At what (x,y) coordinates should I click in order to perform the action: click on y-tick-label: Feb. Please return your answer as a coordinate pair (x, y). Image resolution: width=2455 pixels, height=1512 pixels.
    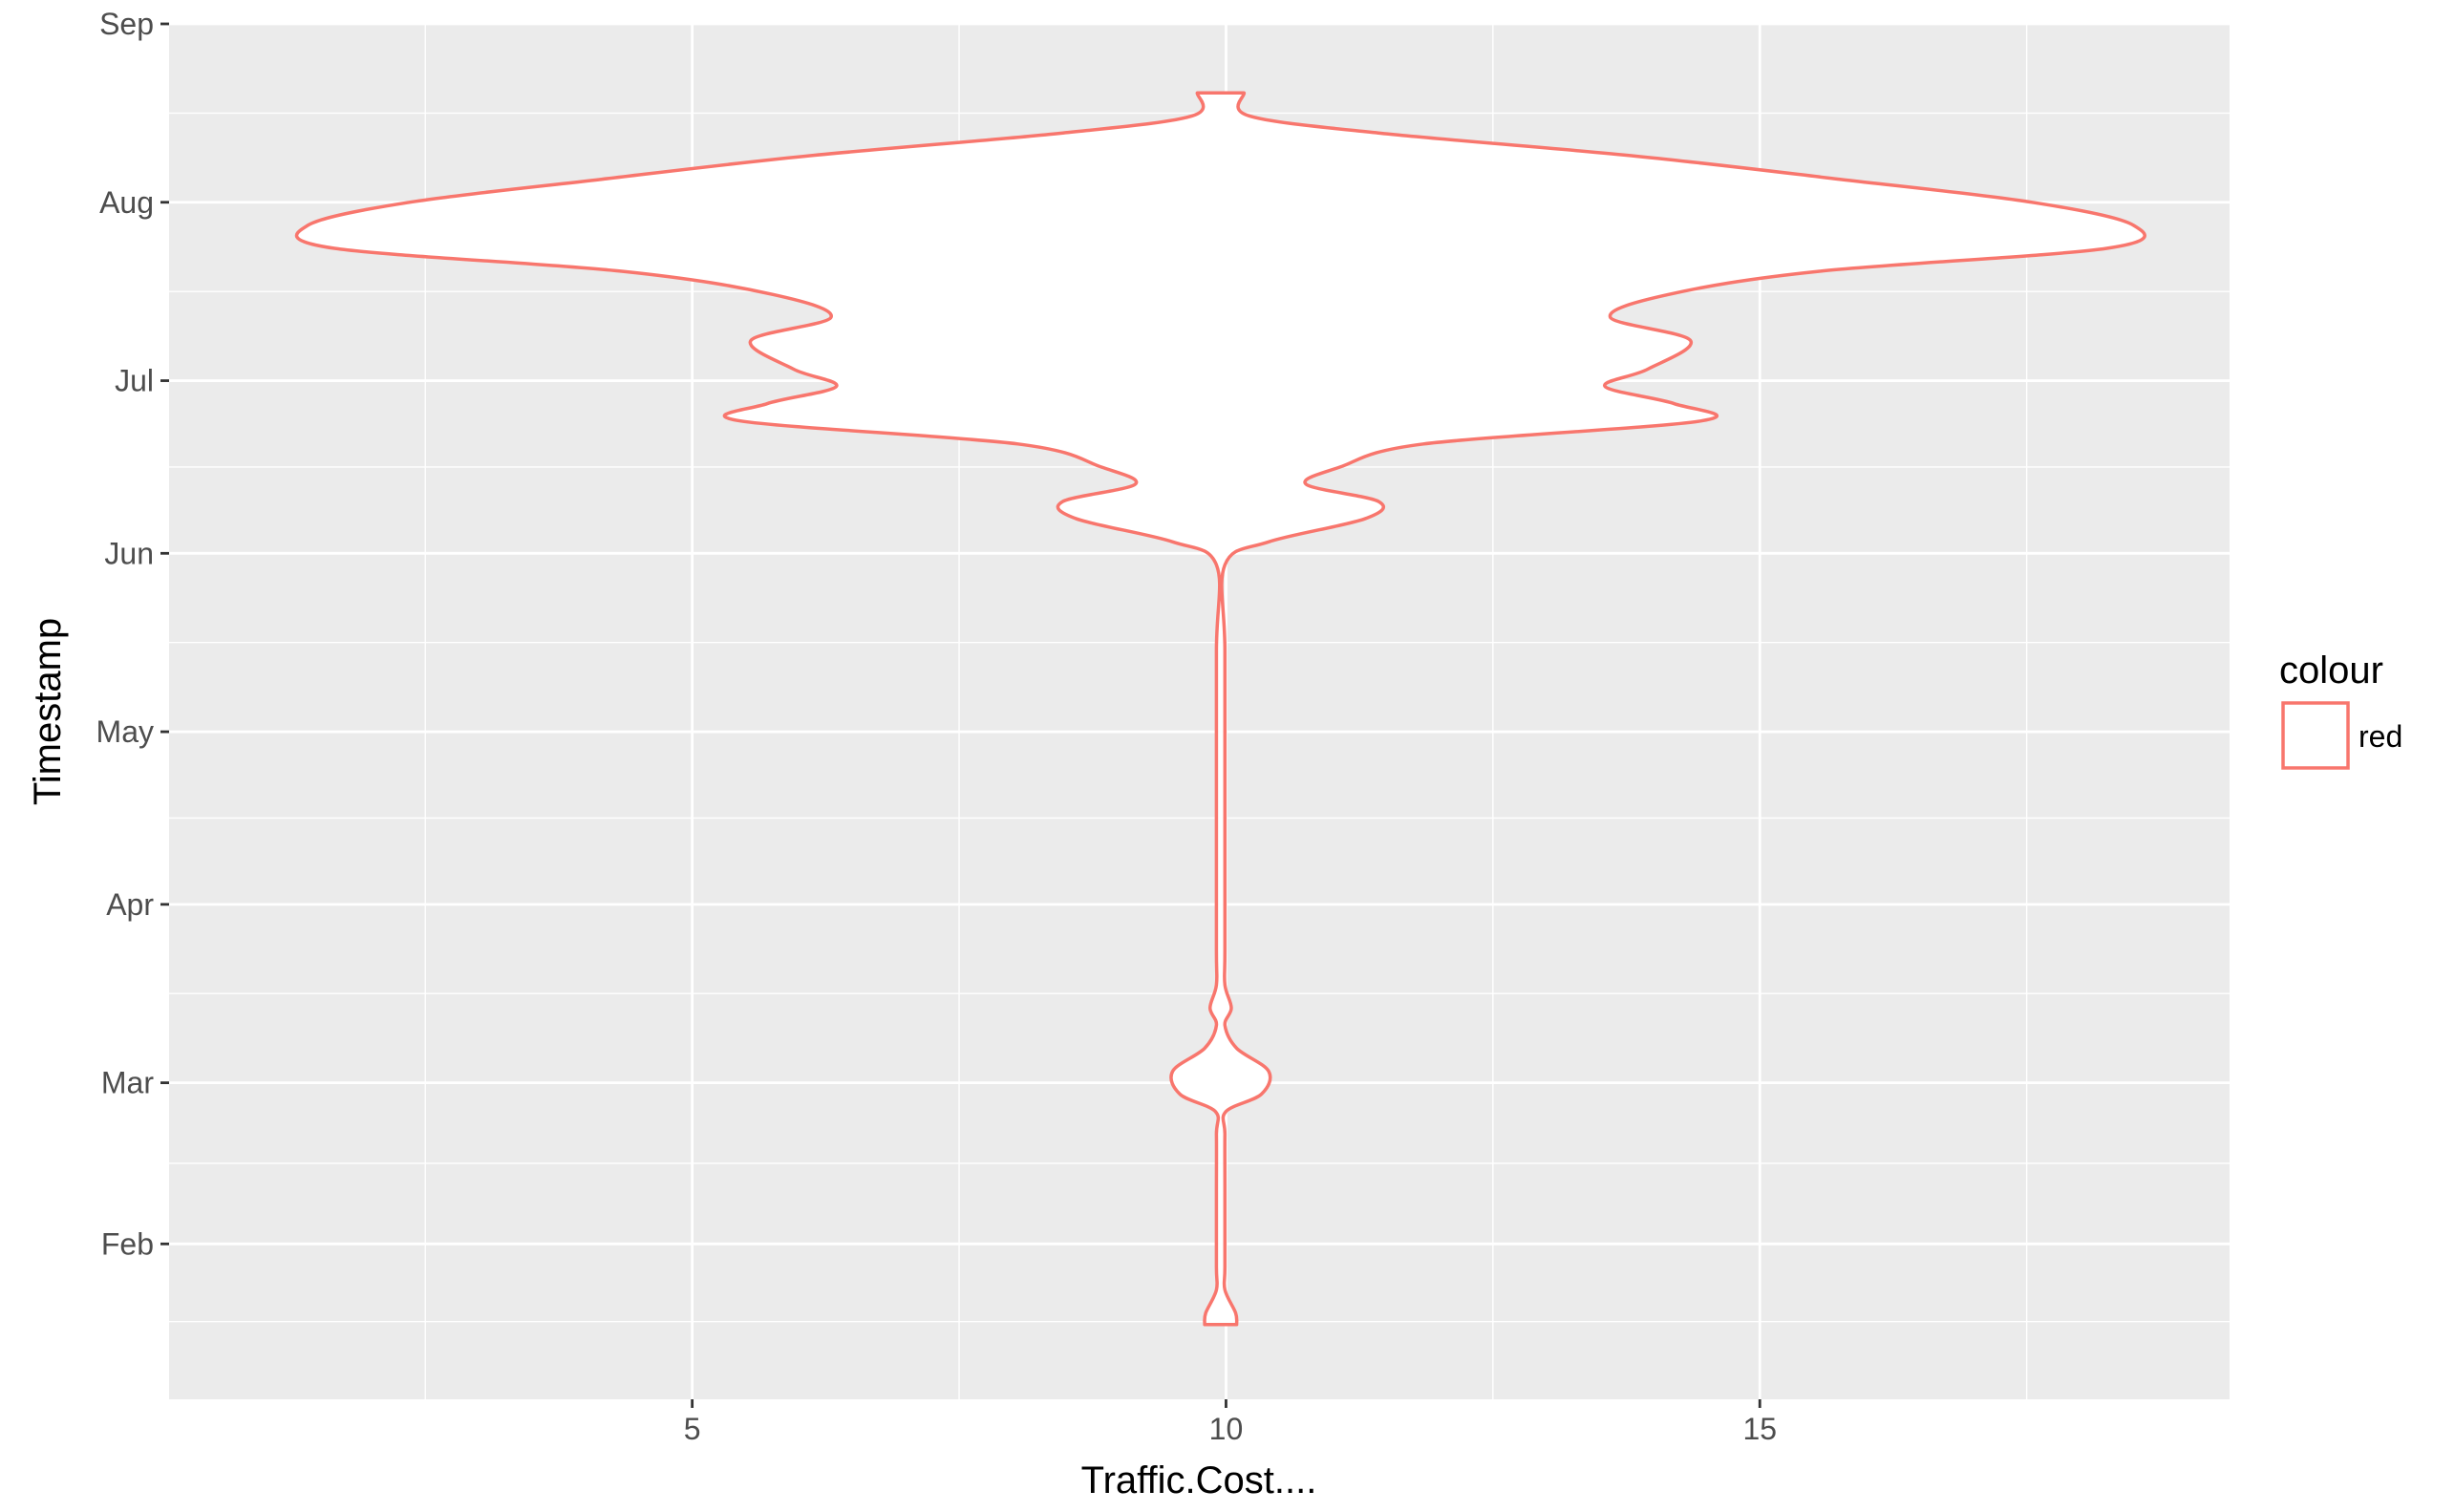
    Looking at the image, I should click on (127, 1243).